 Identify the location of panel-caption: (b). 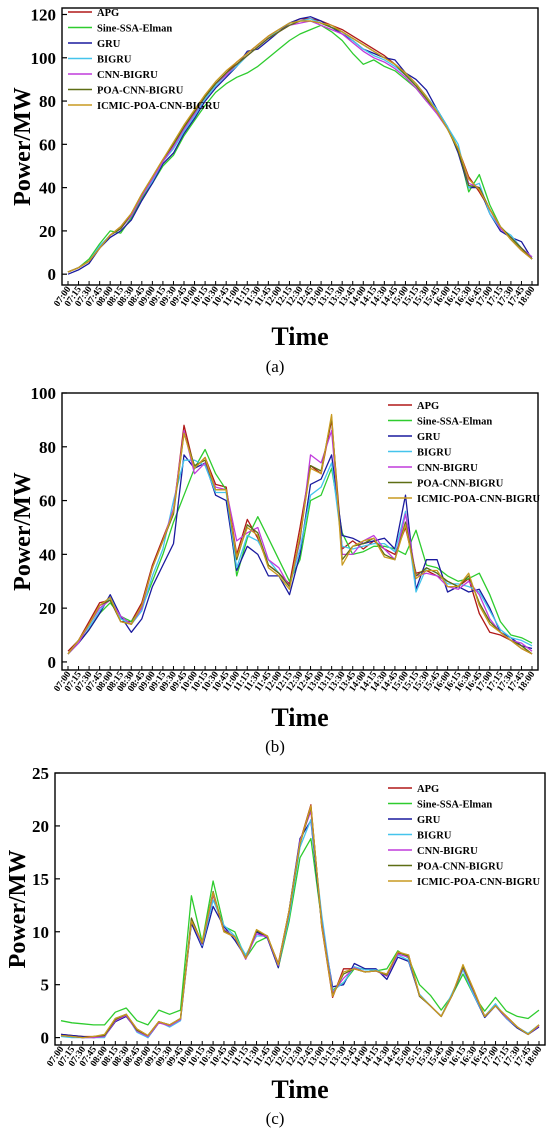
(275, 746).